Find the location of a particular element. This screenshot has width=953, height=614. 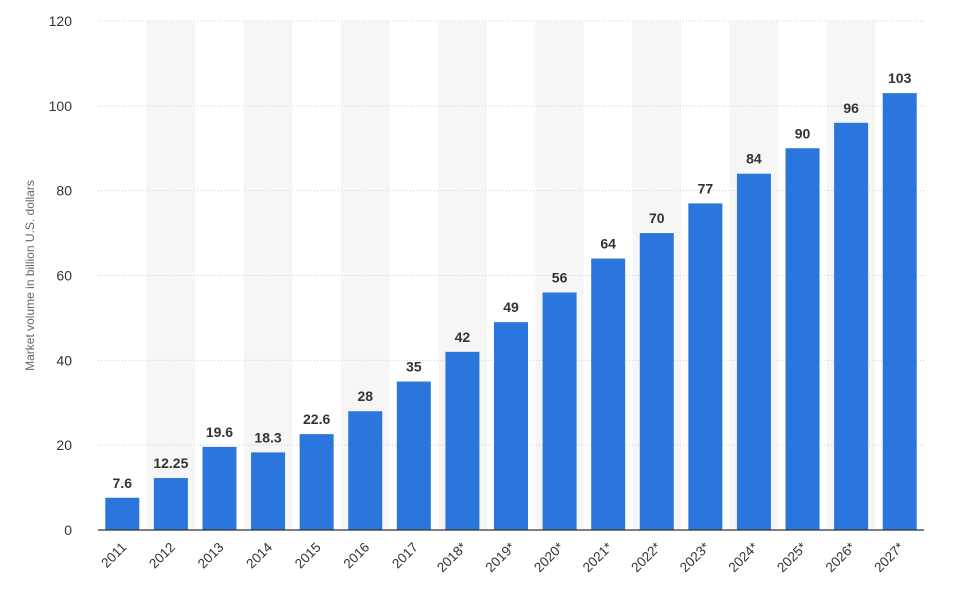

bar-2022 is located at coordinates (656, 382).